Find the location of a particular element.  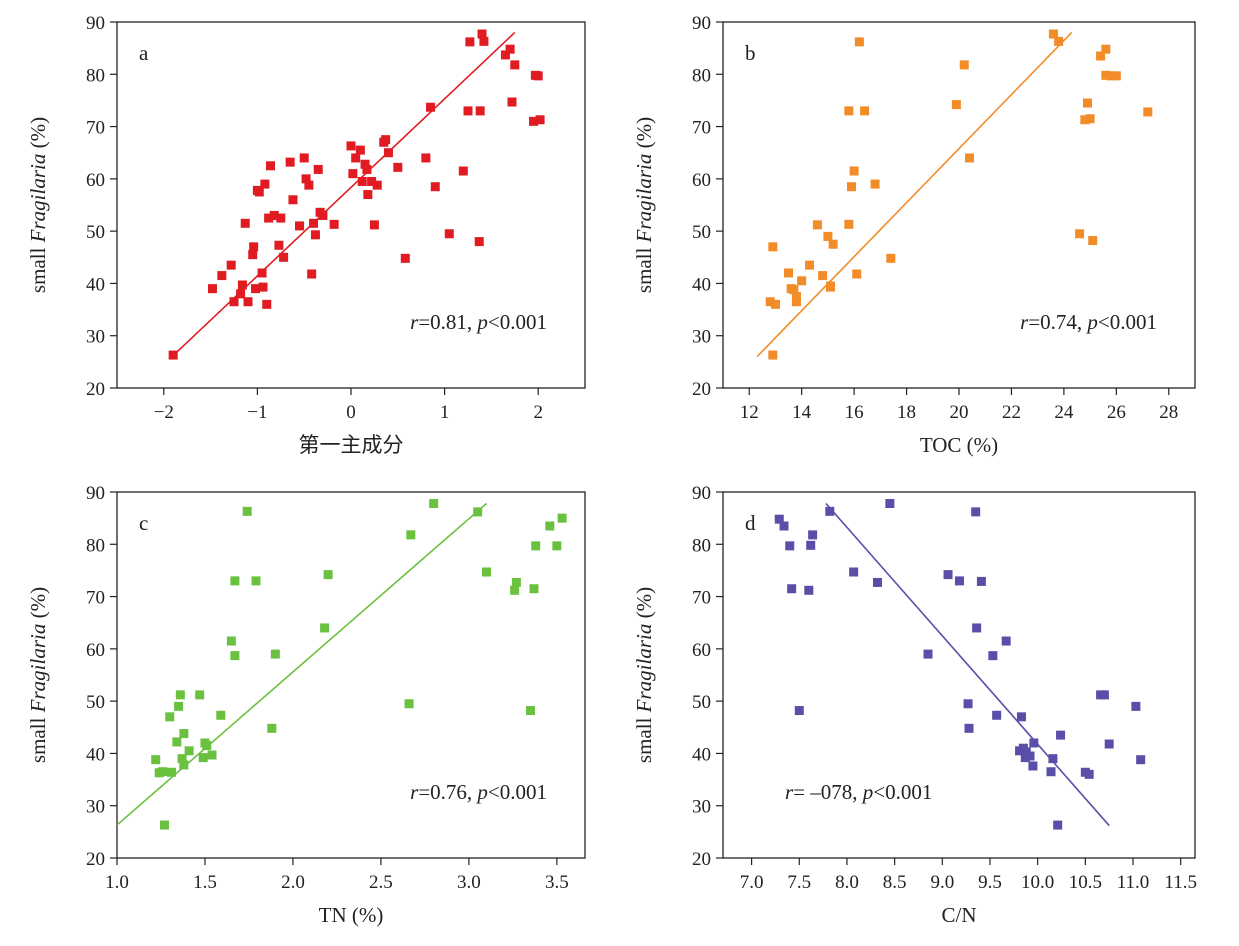

stat-annotation: r=0.74, p<0.001 is located at coordinates (1088, 322).